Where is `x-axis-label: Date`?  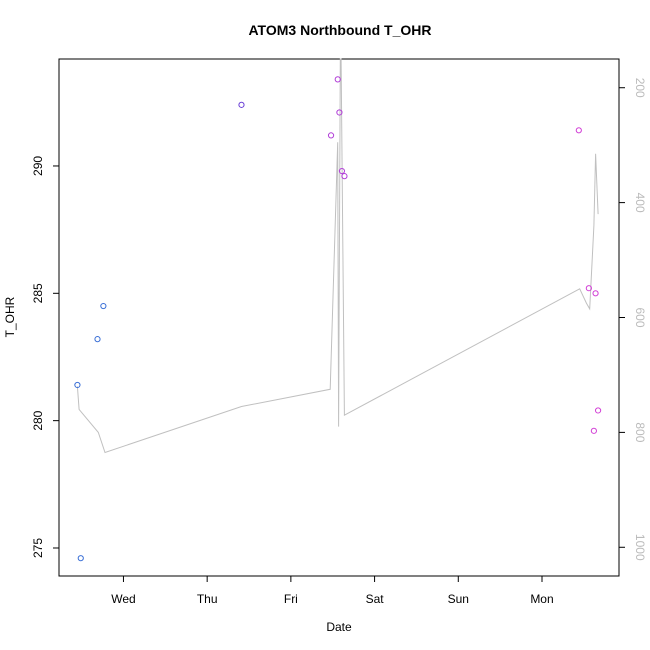
x-axis-label: Date is located at coordinates (339, 627).